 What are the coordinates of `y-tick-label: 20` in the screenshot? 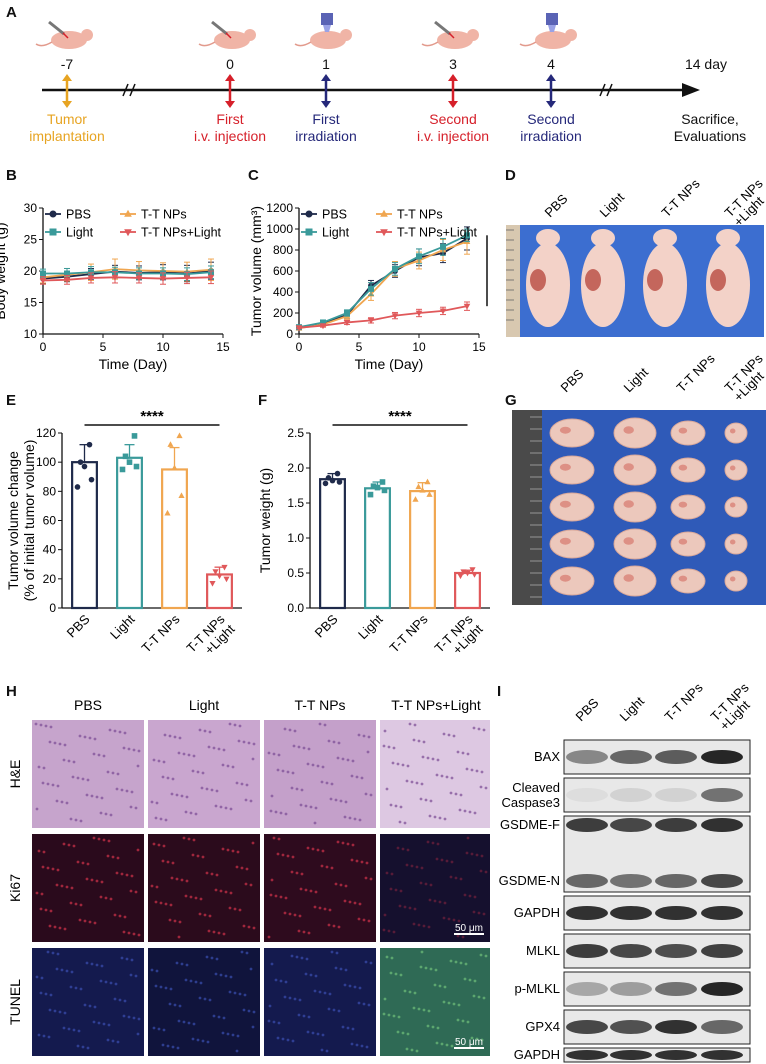 It's located at (31, 271).